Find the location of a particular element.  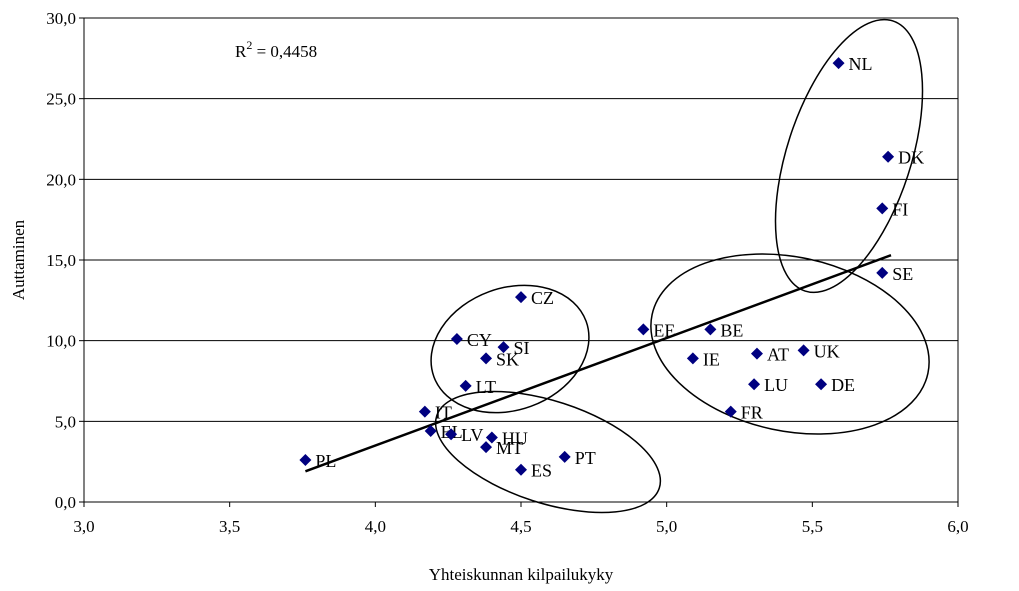

data-point-dk is located at coordinates (888, 156).